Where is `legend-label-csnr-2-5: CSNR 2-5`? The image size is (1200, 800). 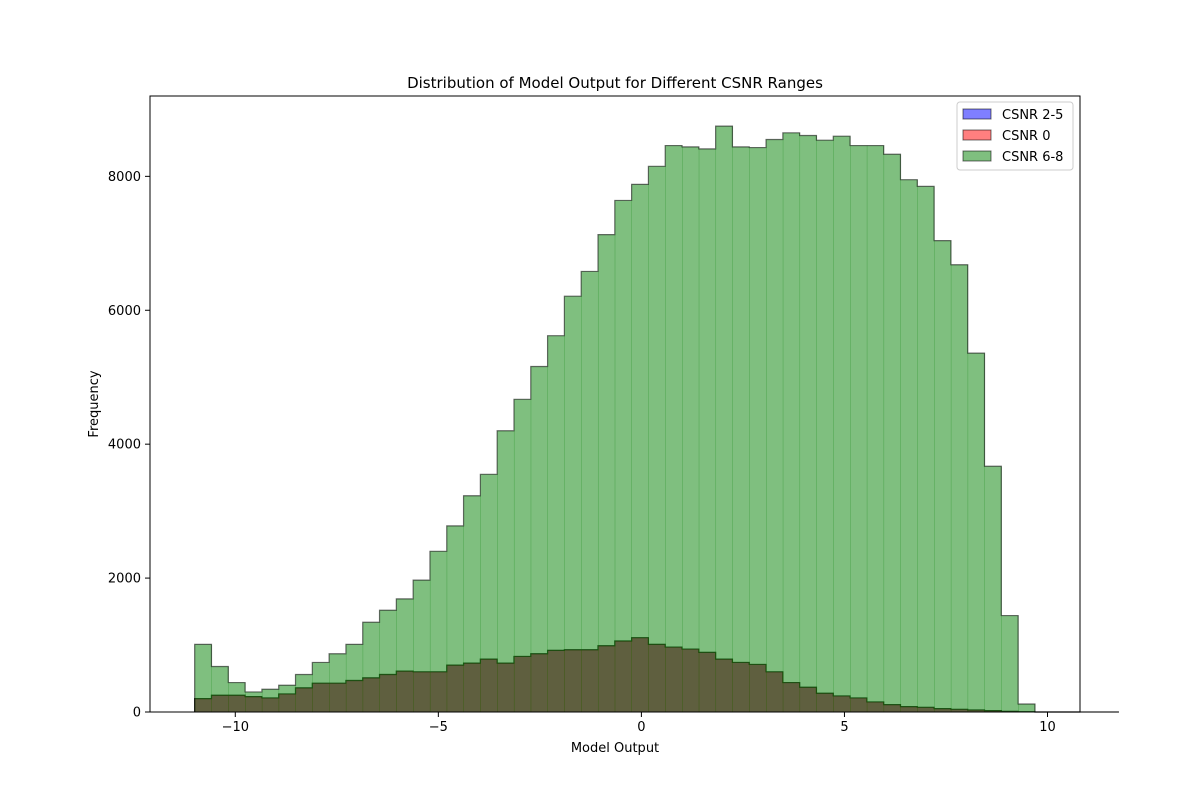
legend-label-csnr-2-5: CSNR 2-5 is located at coordinates (1032, 115).